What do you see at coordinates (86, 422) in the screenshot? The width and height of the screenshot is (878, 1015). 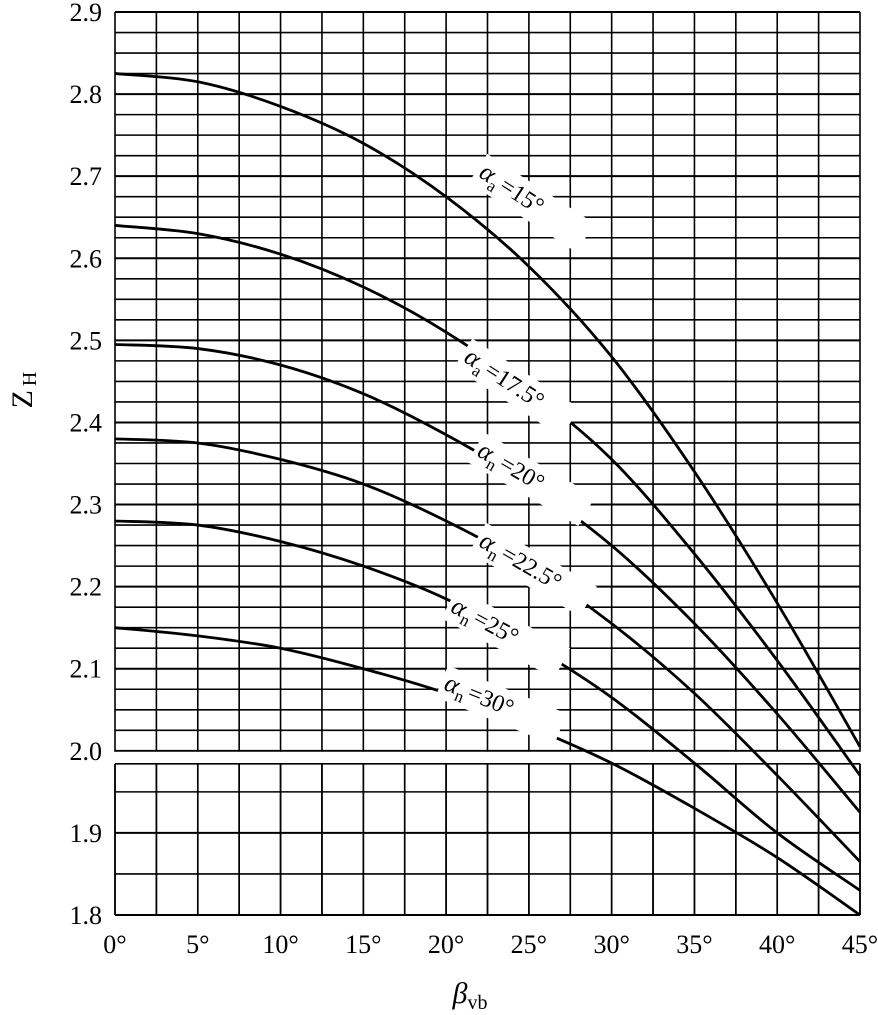 I see `y-tick-label: 2.4` at bounding box center [86, 422].